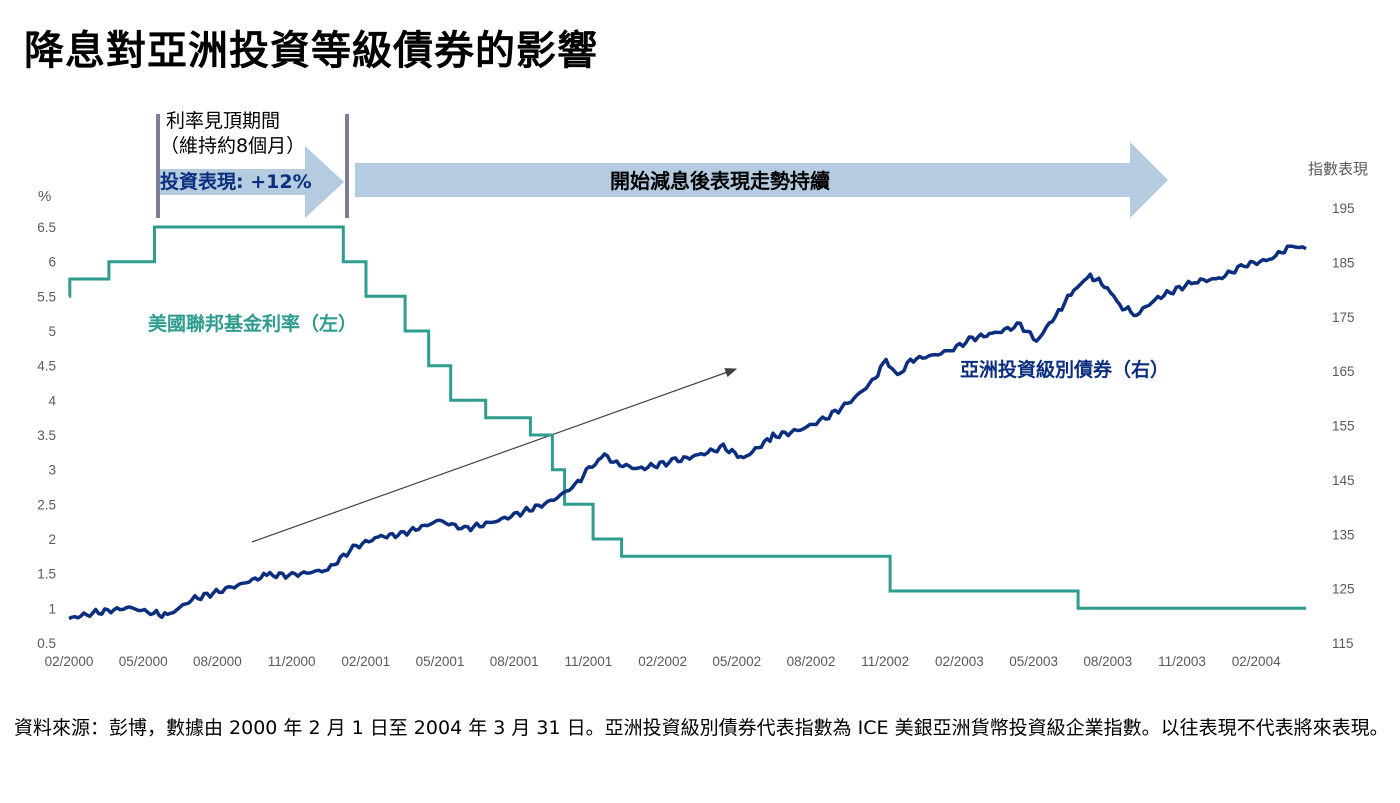  Describe the element at coordinates (46, 574) in the screenshot. I see `left-axis-tick-label: 1.5` at that location.